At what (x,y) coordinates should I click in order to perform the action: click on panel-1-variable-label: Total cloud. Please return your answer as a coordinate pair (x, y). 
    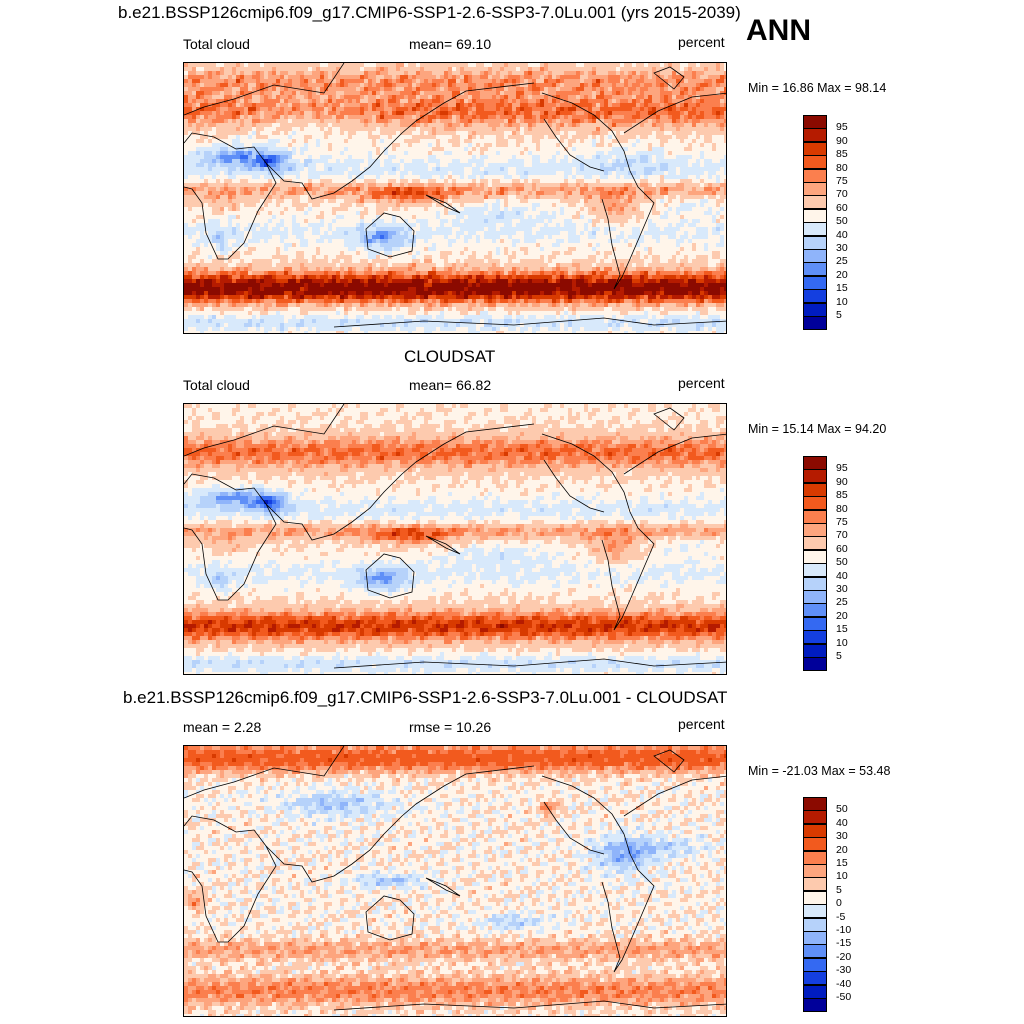
    Looking at the image, I should click on (216, 44).